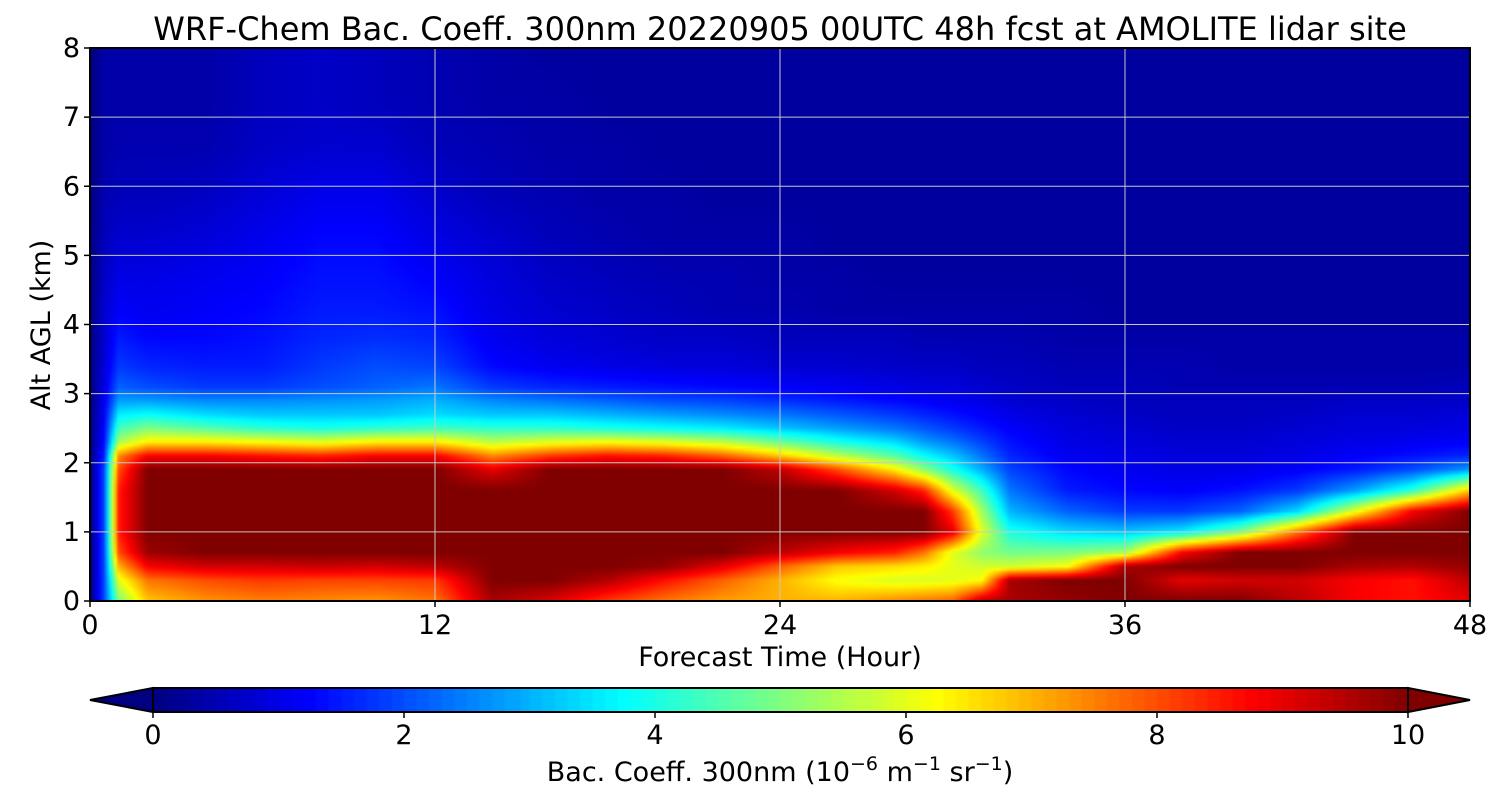 The width and height of the screenshot is (1500, 800). What do you see at coordinates (654, 735) in the screenshot?
I see `colorbar-tick-label: 4` at bounding box center [654, 735].